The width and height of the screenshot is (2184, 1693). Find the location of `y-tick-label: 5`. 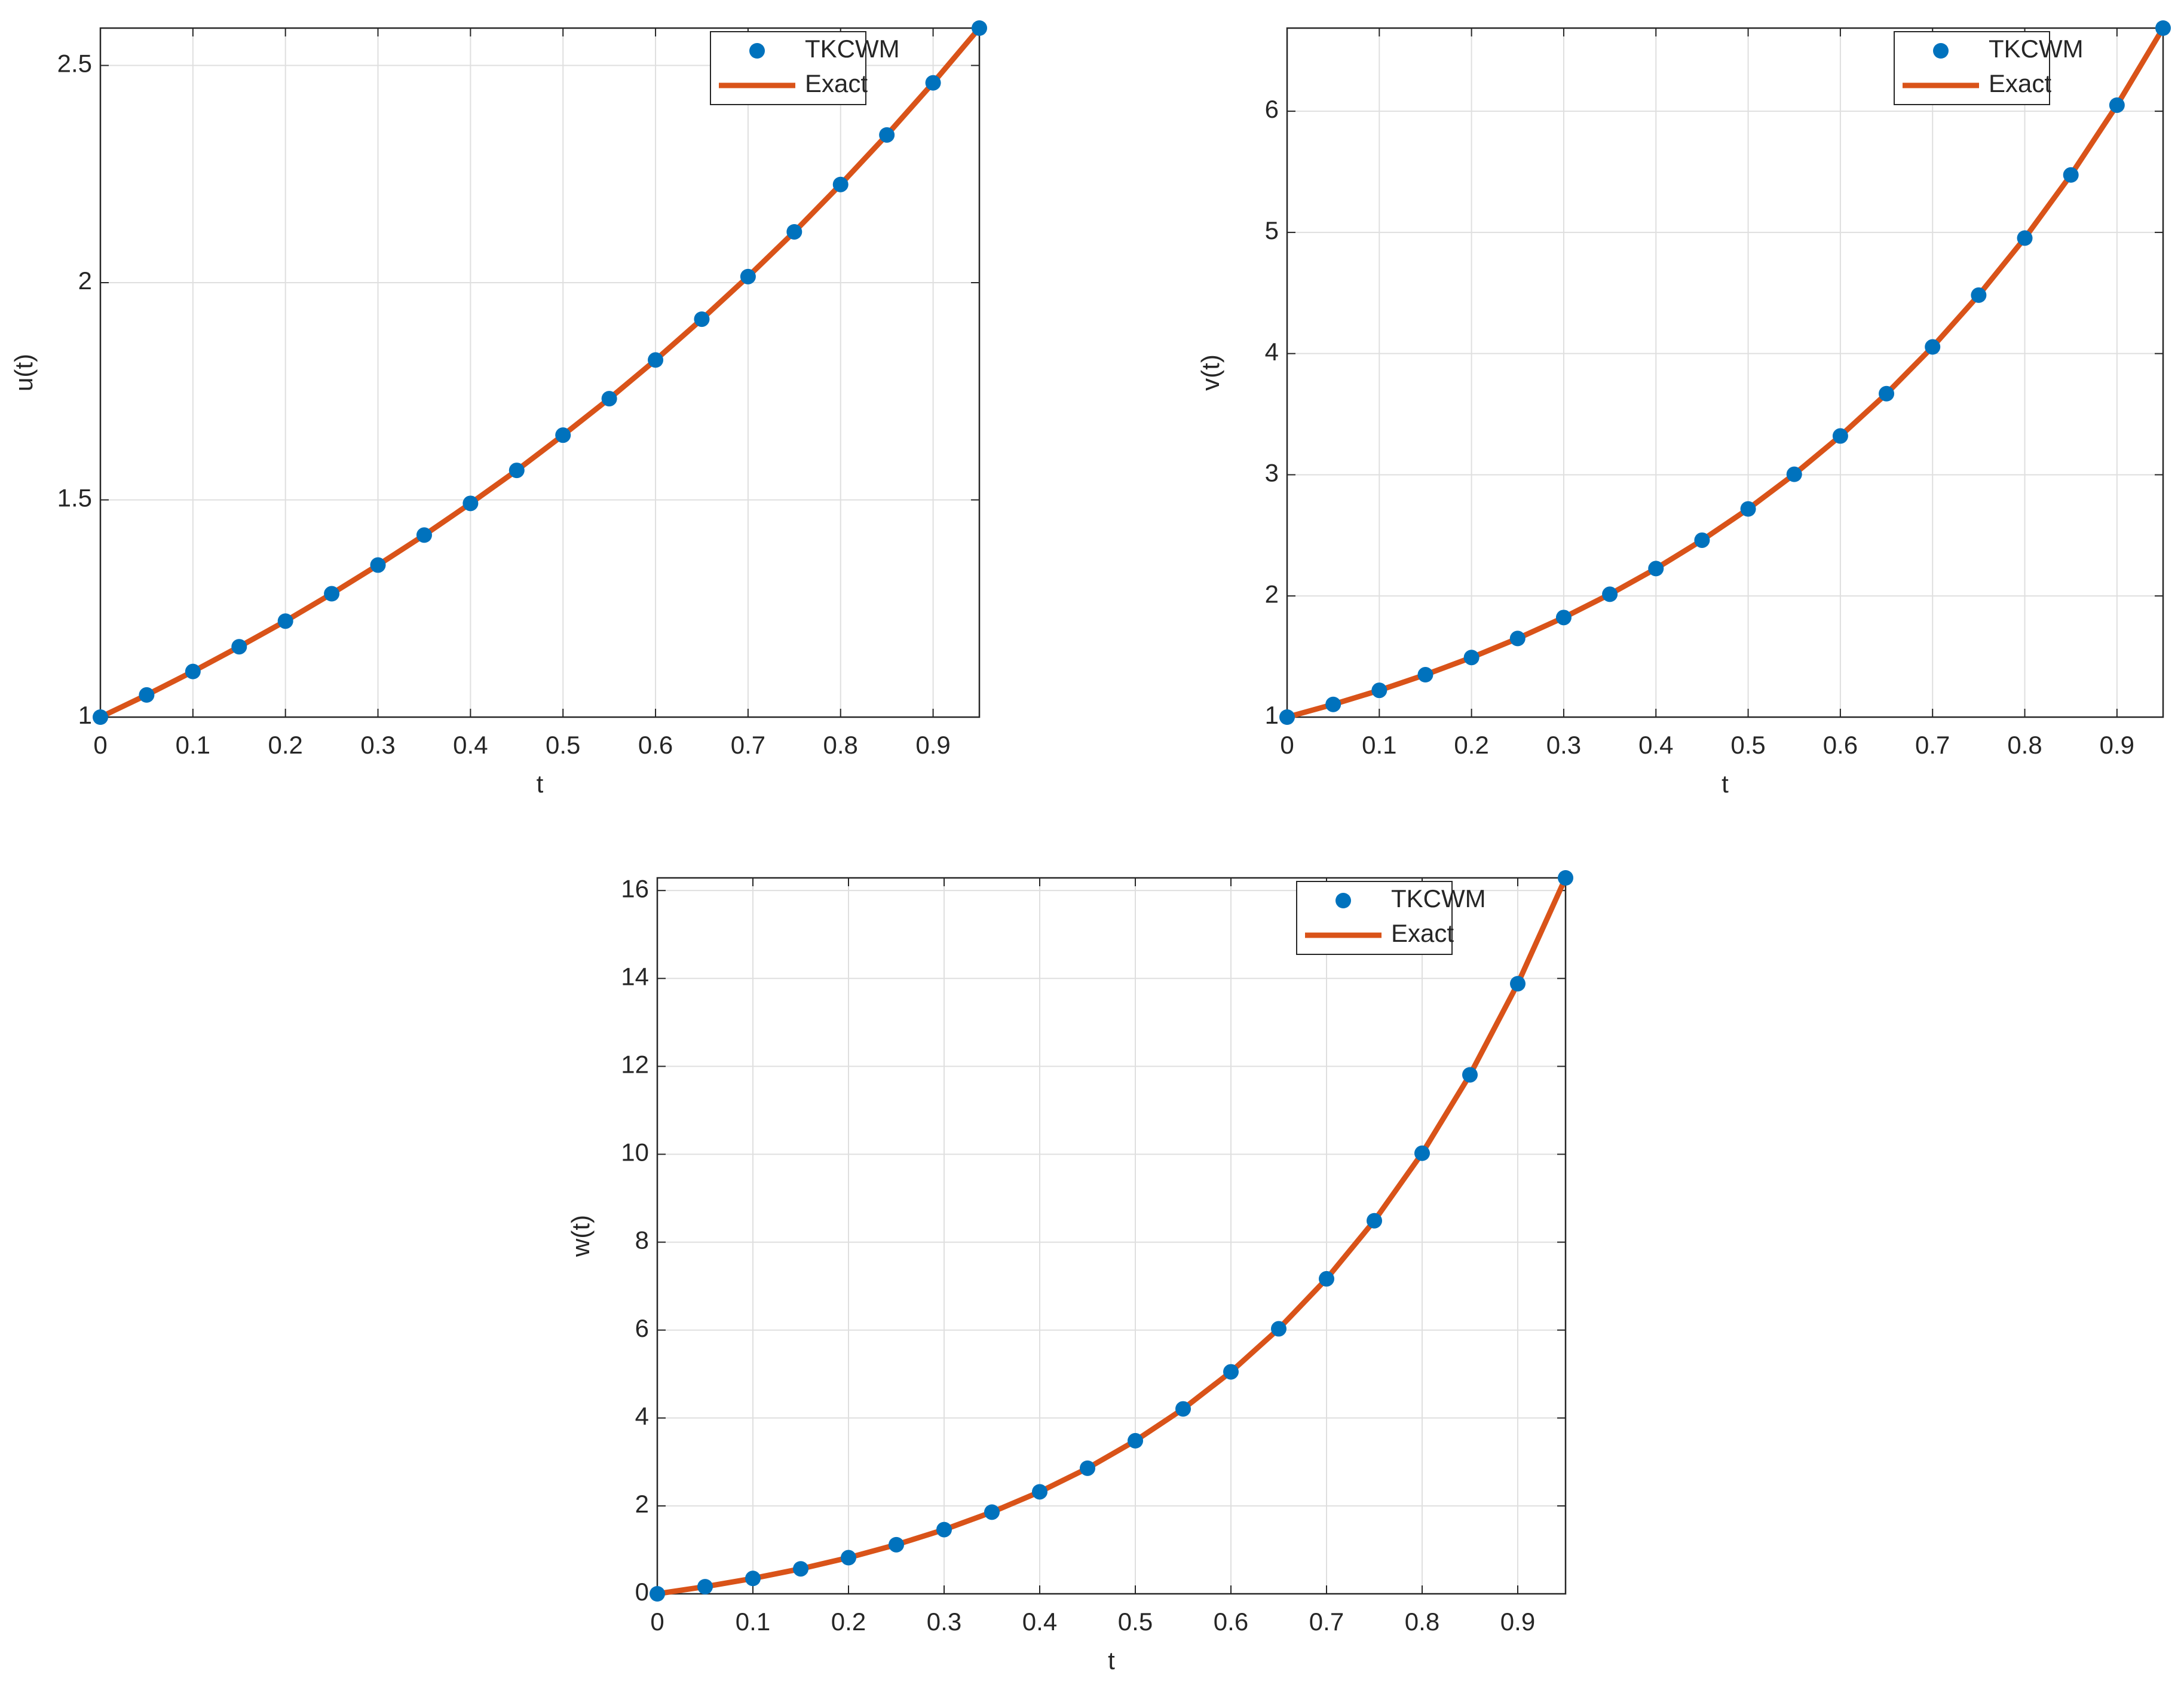

y-tick-label: 5 is located at coordinates (1272, 230).